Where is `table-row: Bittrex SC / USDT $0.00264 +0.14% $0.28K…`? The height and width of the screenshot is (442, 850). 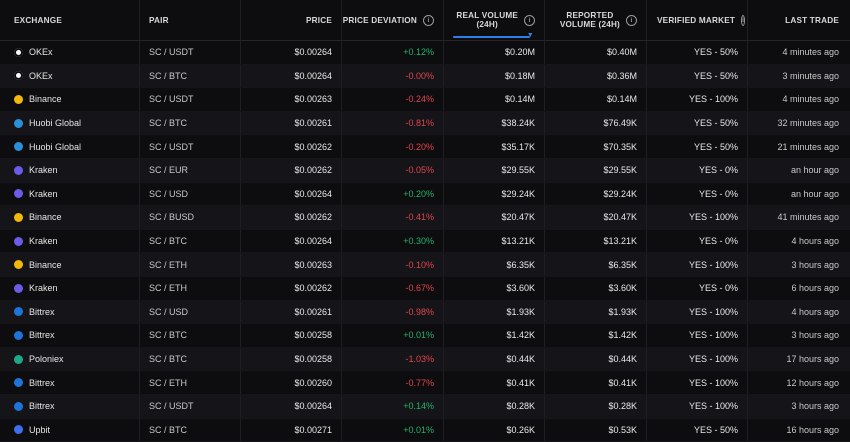 table-row: Bittrex SC / USDT $0.00264 +0.14% $0.28K… is located at coordinates (425, 407).